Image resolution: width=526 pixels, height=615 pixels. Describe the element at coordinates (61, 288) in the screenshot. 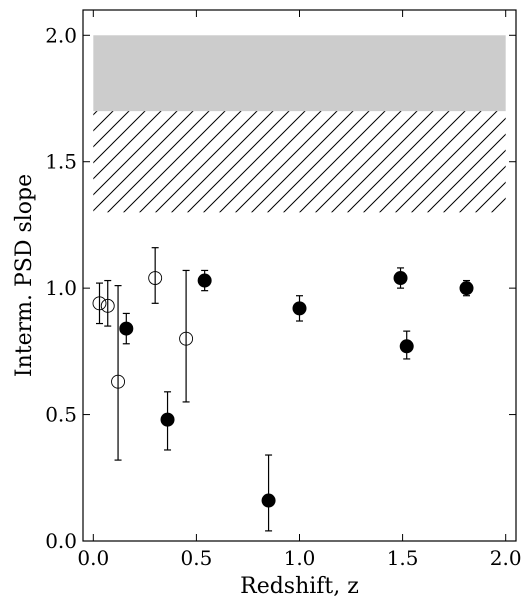

I see `y-tick-label: 1.0` at that location.